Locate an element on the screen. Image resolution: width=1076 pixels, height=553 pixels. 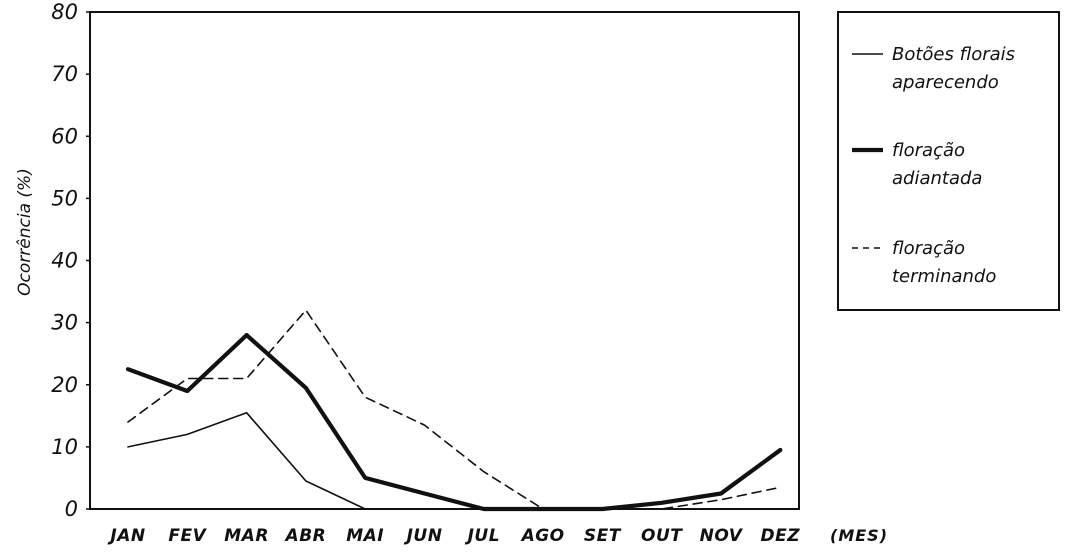
y-tick-label: 40 is located at coordinates (64, 261).